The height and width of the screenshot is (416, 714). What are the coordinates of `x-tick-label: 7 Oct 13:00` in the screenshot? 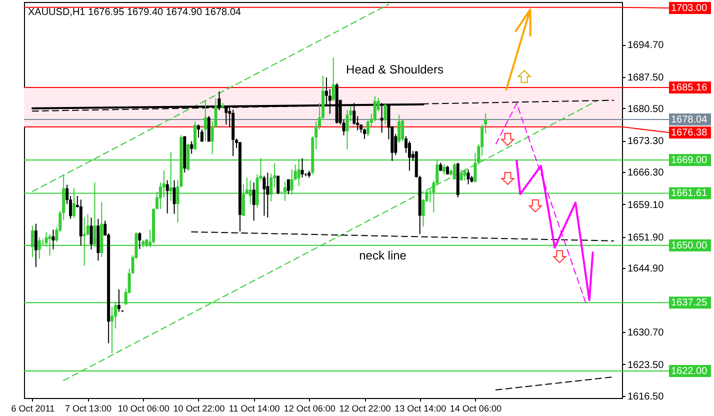 It's located at (88, 409).